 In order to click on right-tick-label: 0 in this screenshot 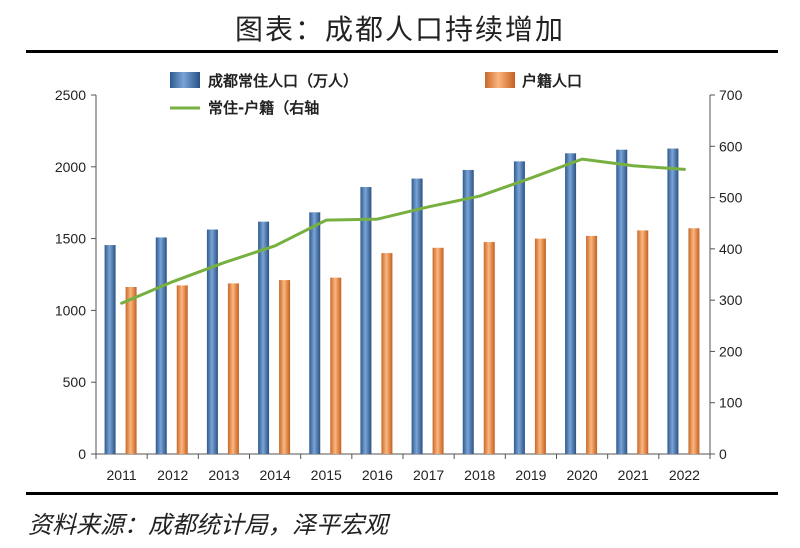, I will do `click(723, 454)`.